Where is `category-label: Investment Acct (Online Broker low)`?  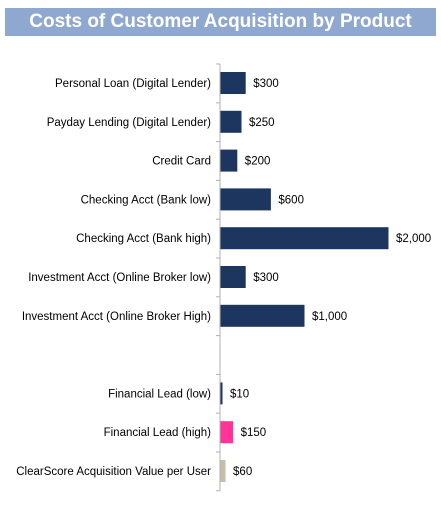 category-label: Investment Acct (Online Broker low) is located at coordinates (119, 278).